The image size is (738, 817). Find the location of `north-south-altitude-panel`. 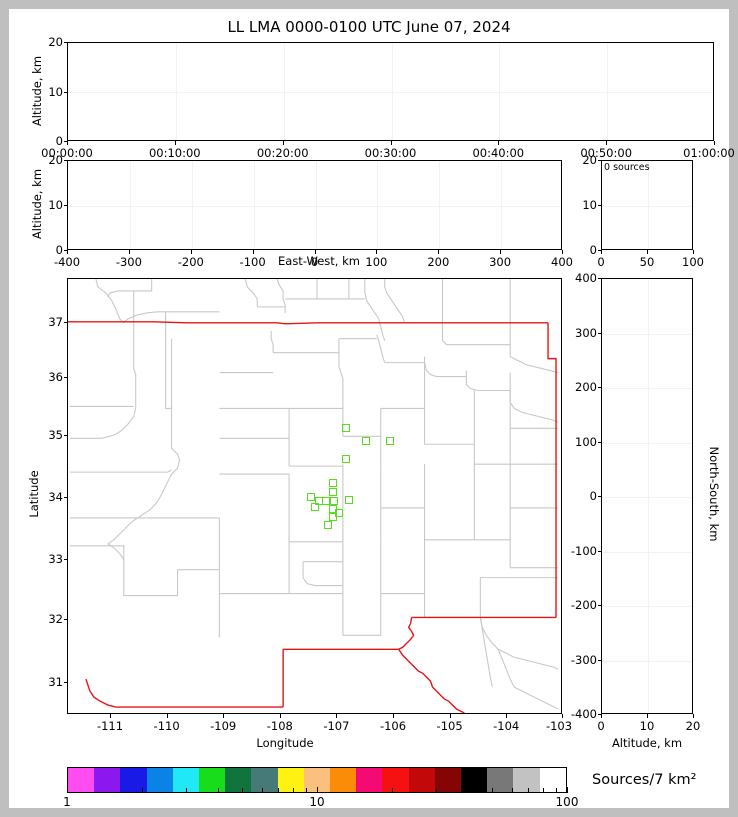

north-south-altitude-panel is located at coordinates (647, 496).